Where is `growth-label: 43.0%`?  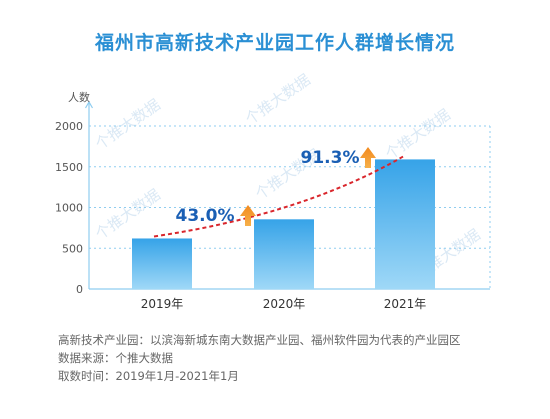 growth-label: 43.0% is located at coordinates (205, 216).